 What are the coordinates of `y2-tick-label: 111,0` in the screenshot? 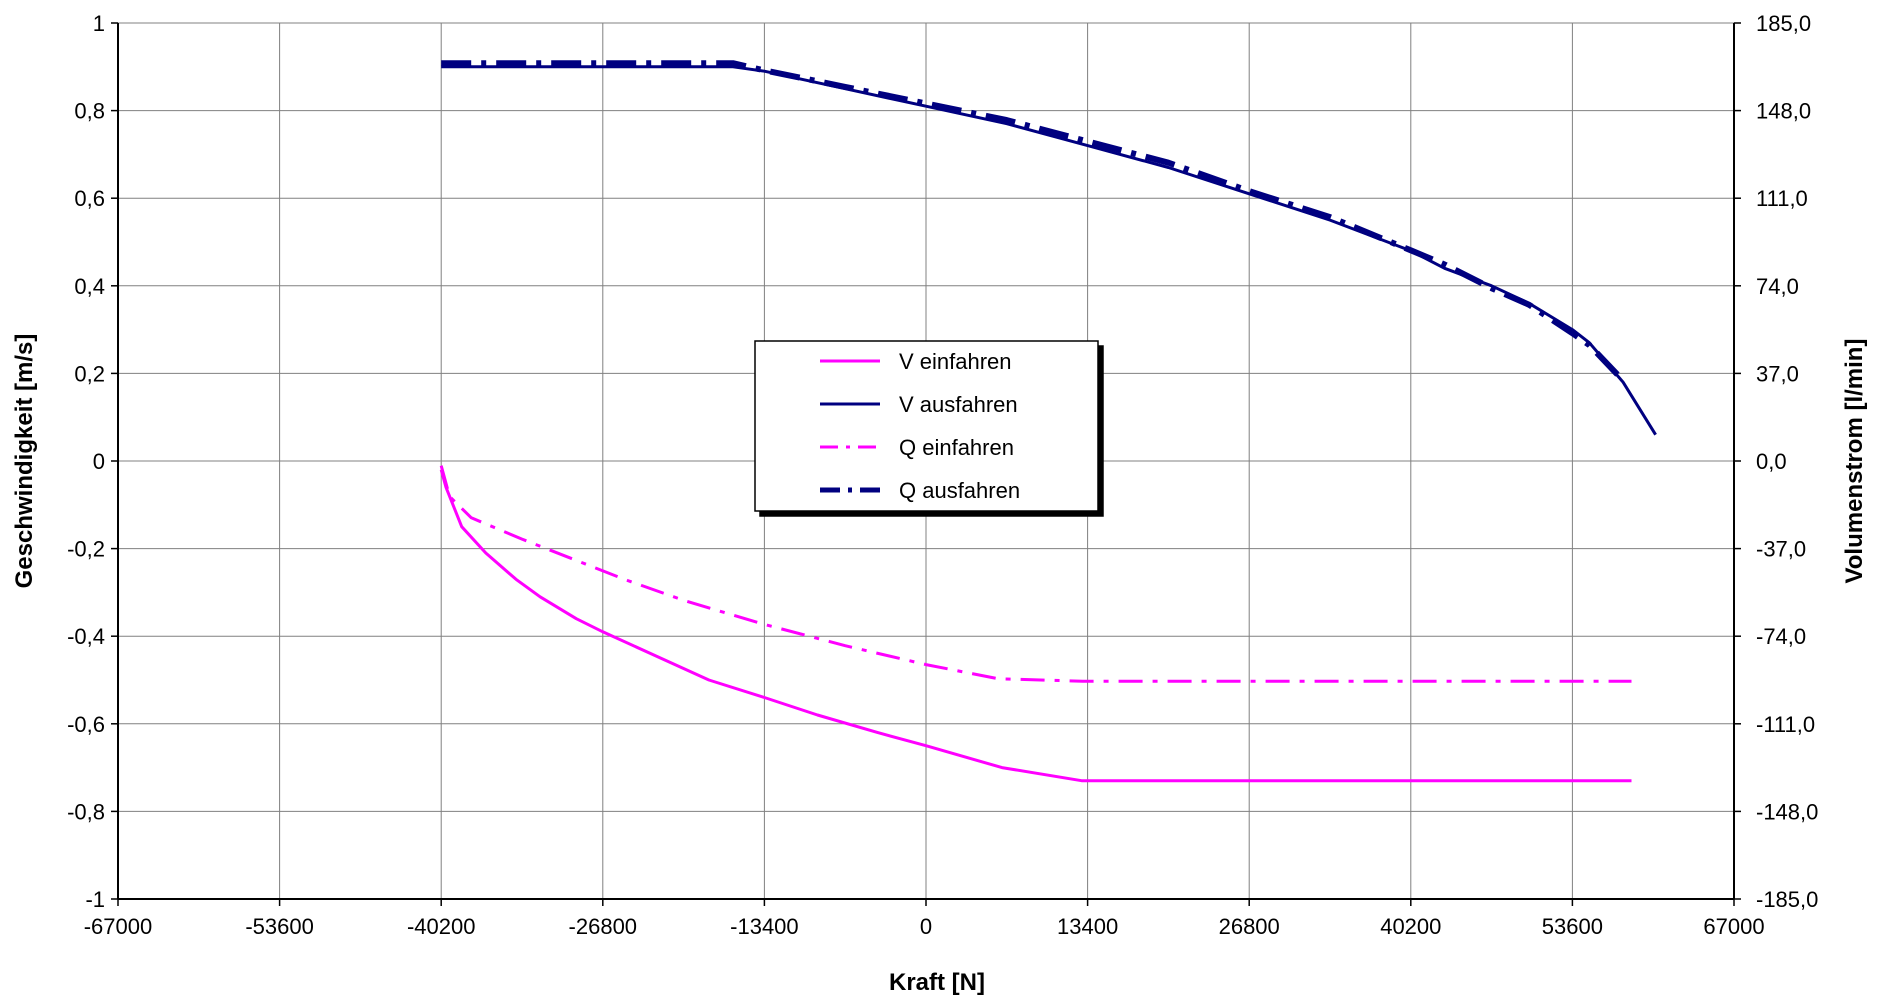 It's located at (1782, 198).